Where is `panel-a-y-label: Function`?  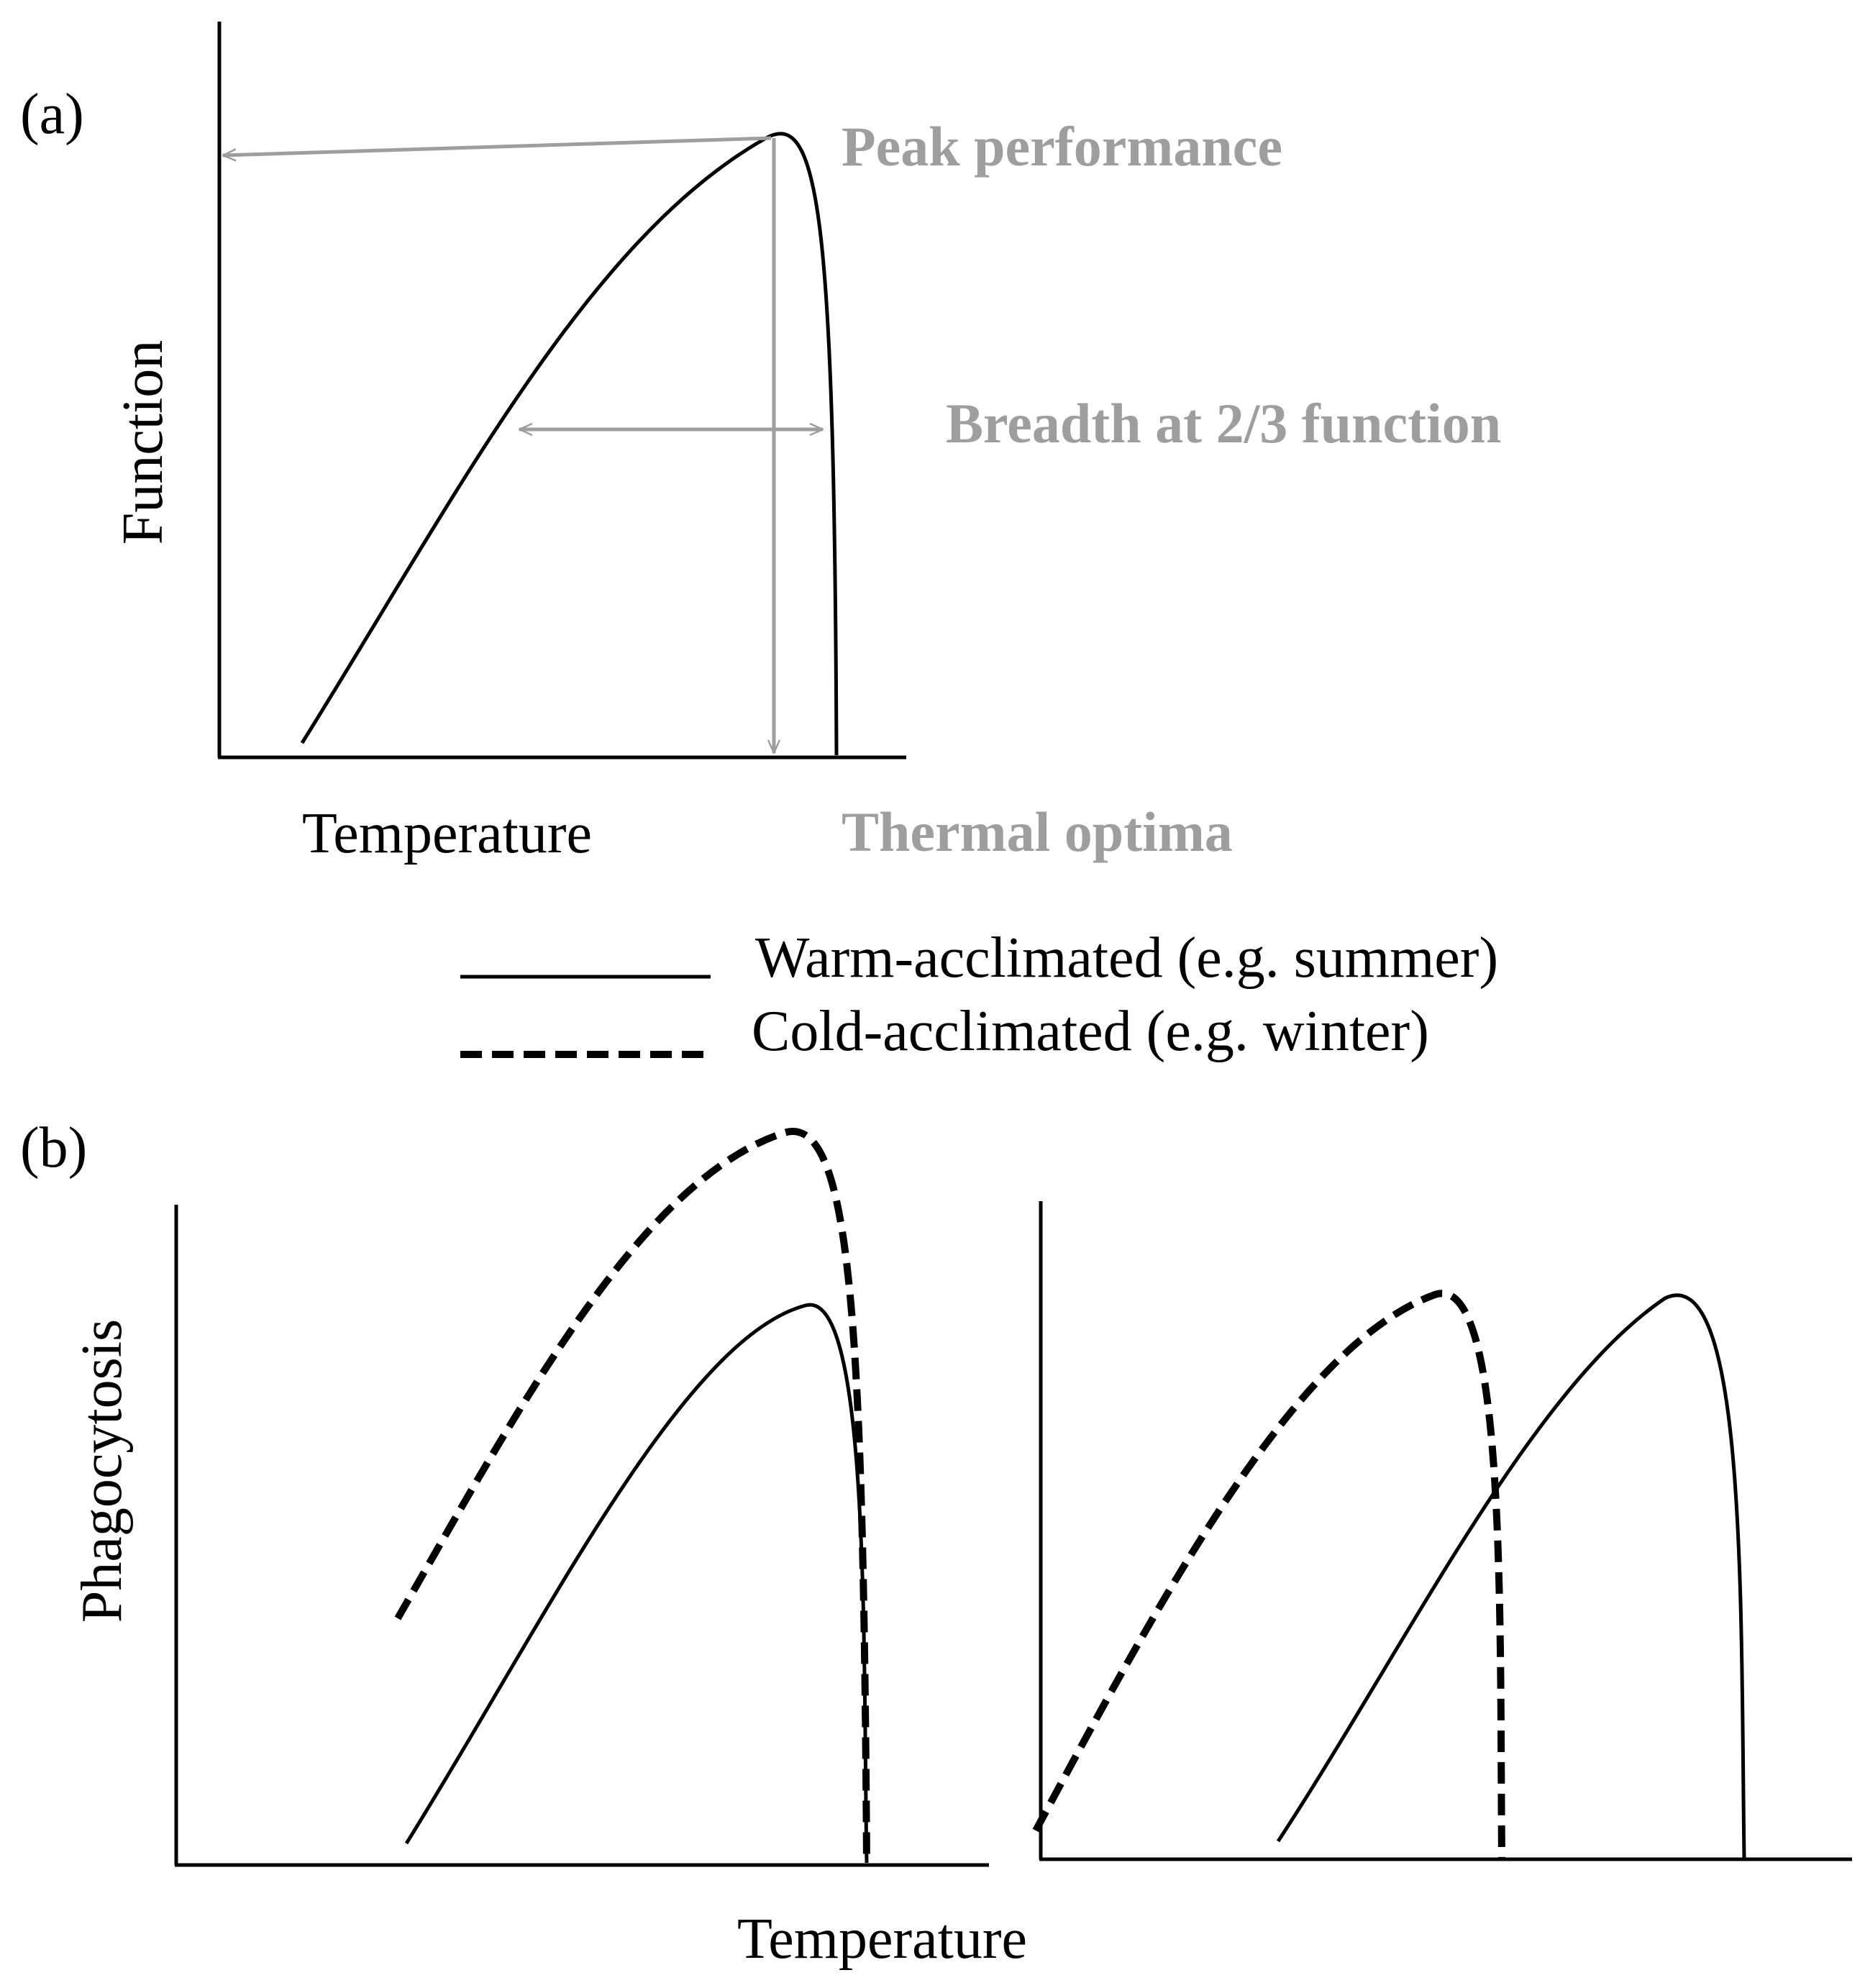
panel-a-y-label: Function is located at coordinates (143, 442).